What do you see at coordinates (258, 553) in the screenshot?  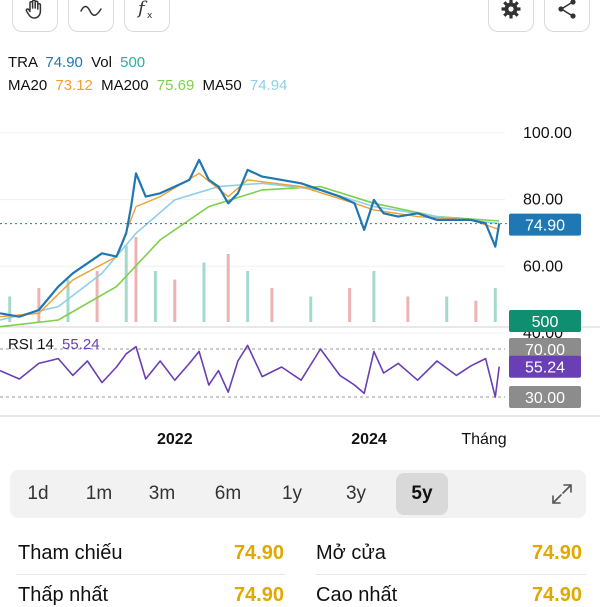 I see `stat-value-reference: 74.90` at bounding box center [258, 553].